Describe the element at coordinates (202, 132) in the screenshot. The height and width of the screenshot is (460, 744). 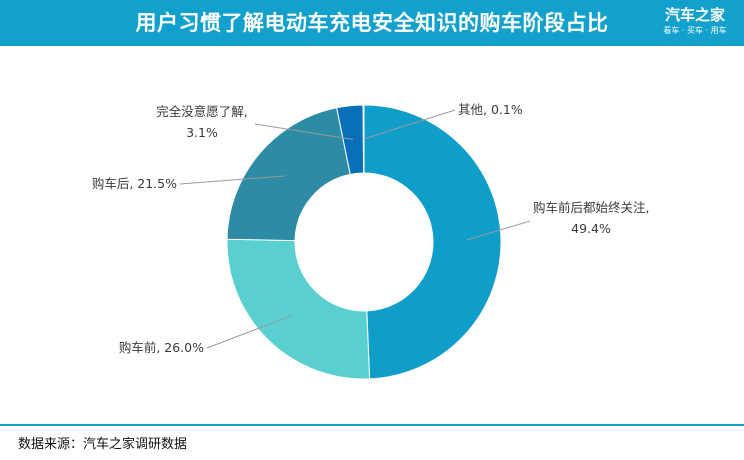
I see `data-label-value-4: 3.1%` at that location.